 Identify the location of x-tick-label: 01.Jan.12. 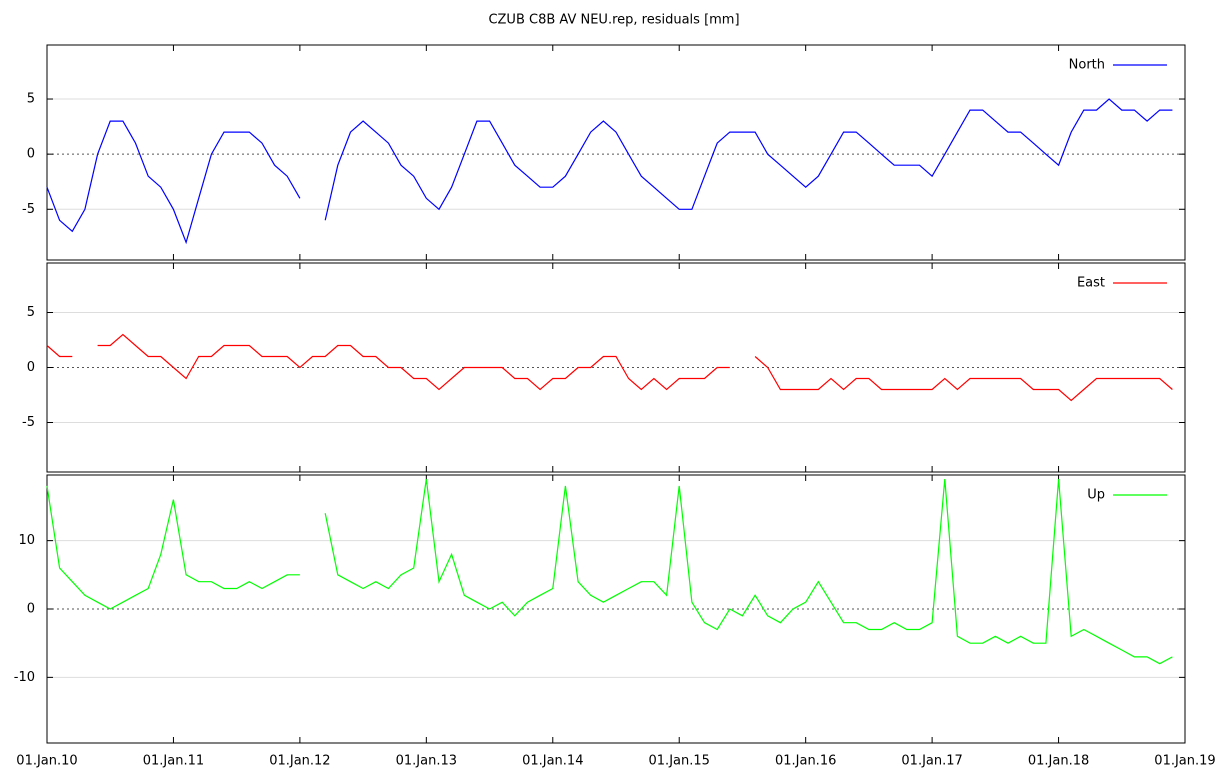
(299, 761).